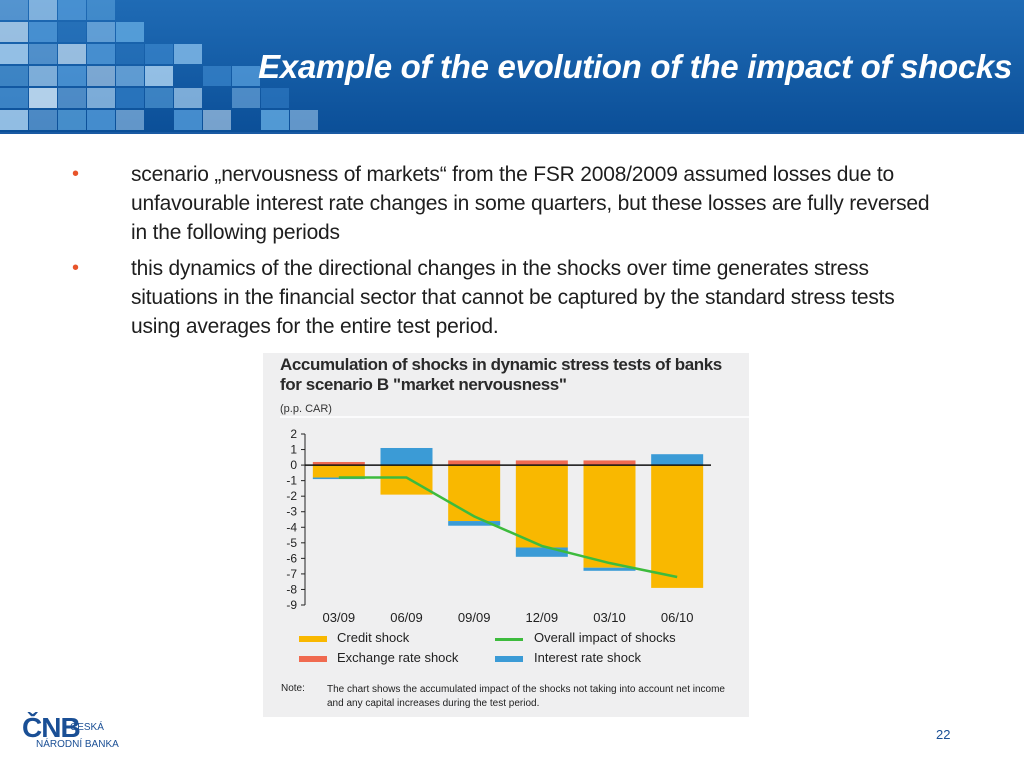 This screenshot has width=1024, height=768. I want to click on header-divider, so click(512, 133).